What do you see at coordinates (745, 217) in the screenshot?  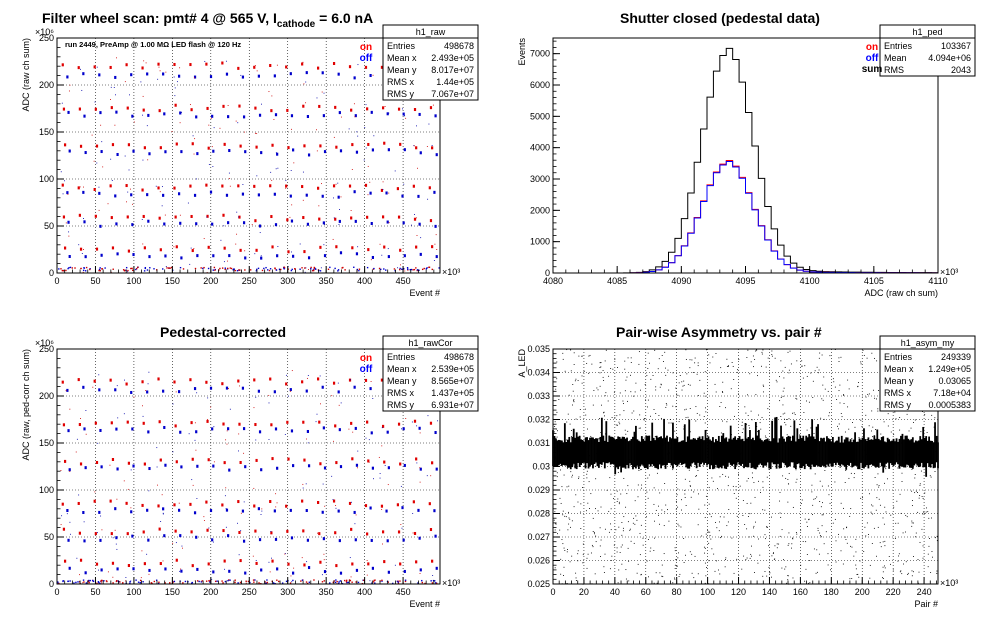 I see `hist-on` at bounding box center [745, 217].